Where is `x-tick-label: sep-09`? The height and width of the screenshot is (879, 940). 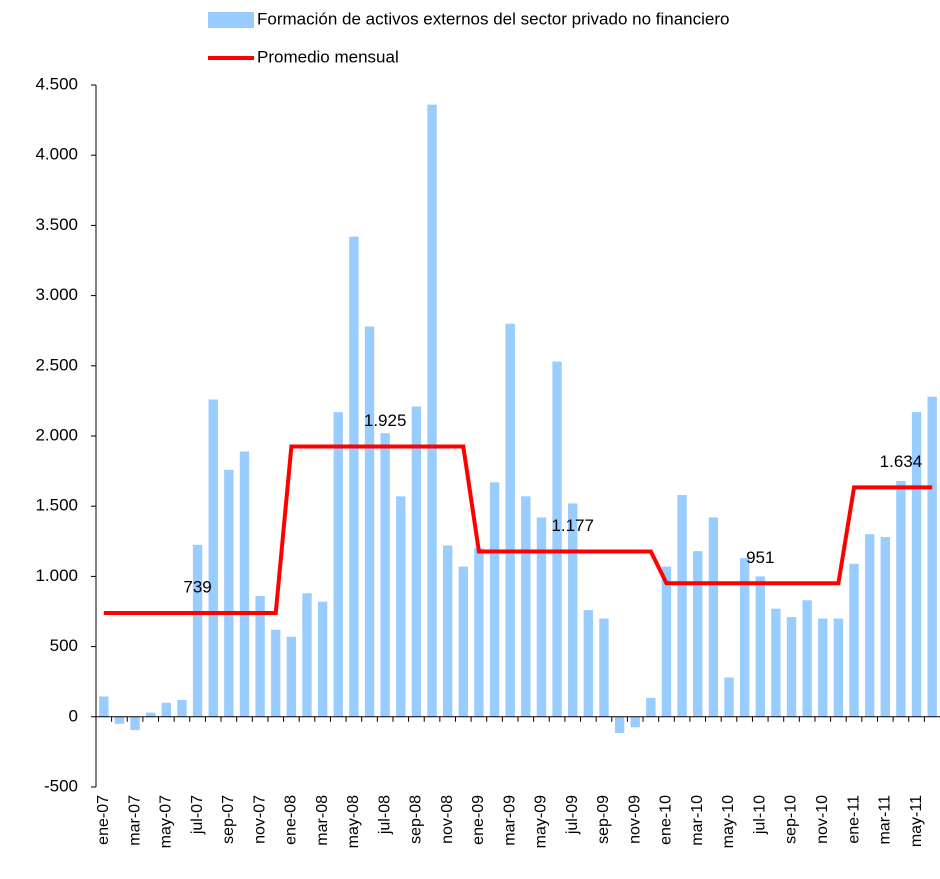
x-tick-label: sep-09 is located at coordinates (603, 819).